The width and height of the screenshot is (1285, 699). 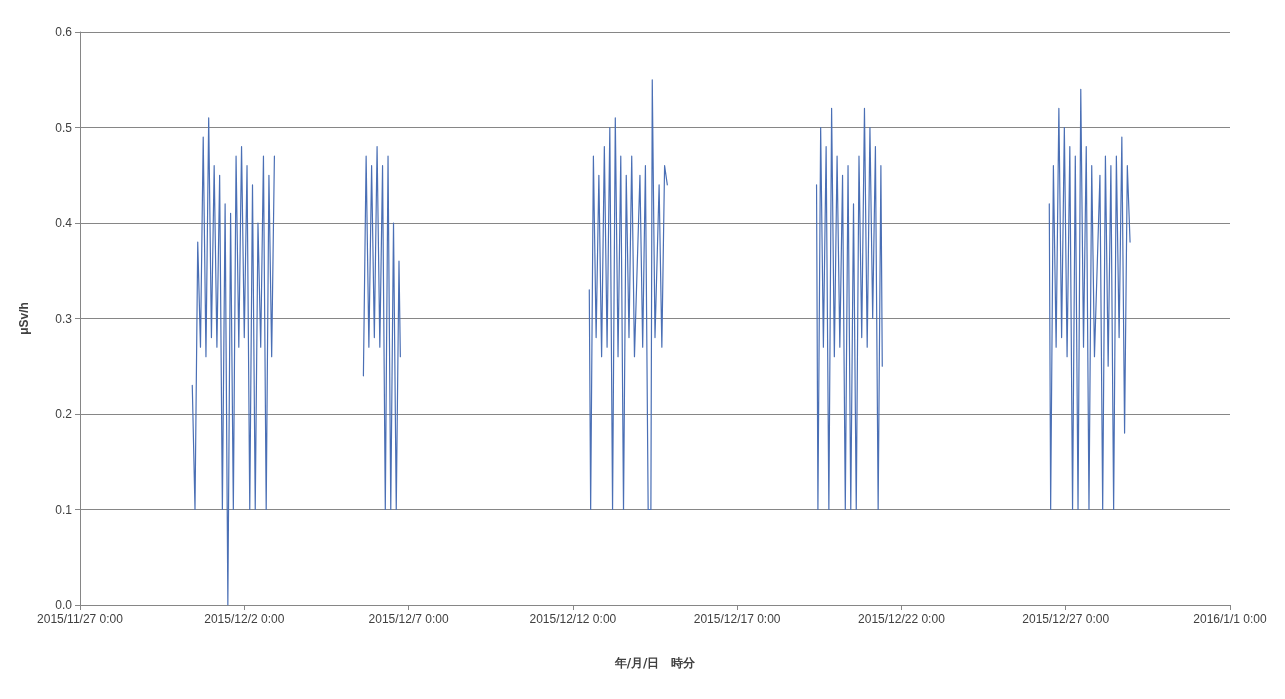 What do you see at coordinates (64, 414) in the screenshot?
I see `y-tick-label: 0.2` at bounding box center [64, 414].